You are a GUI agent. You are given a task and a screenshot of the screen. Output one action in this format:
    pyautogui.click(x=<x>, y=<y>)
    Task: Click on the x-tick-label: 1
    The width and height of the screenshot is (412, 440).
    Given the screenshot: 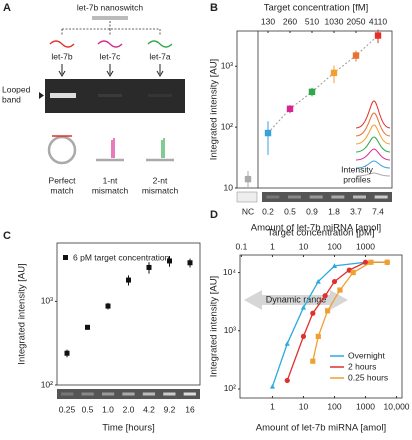 What is the action you would take?
    pyautogui.click(x=272, y=406)
    